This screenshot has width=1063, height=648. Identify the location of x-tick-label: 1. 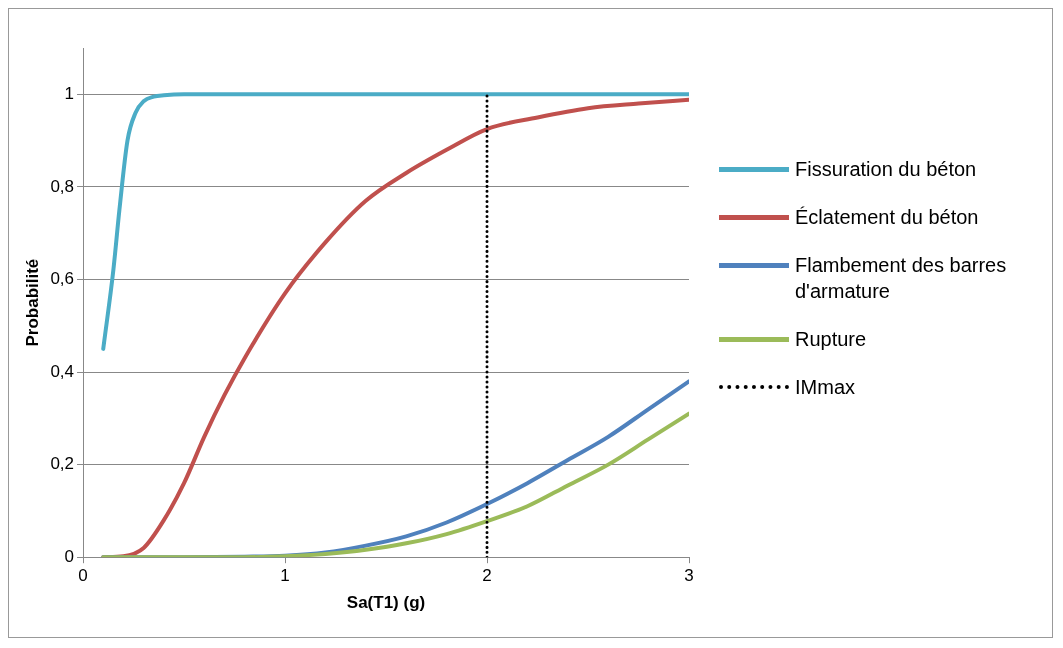
(285, 576).